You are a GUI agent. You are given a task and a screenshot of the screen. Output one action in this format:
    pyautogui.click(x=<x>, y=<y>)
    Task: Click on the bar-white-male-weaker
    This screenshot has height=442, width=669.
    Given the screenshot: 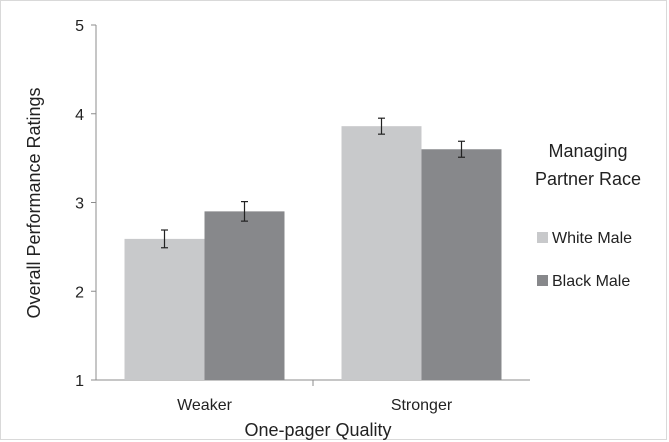 What is the action you would take?
    pyautogui.click(x=164, y=309)
    